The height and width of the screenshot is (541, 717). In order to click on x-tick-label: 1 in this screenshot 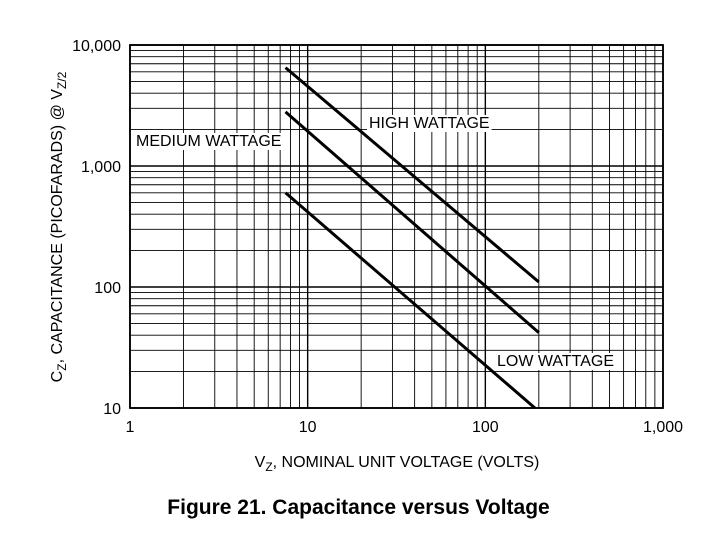, I will do `click(130, 427)`.